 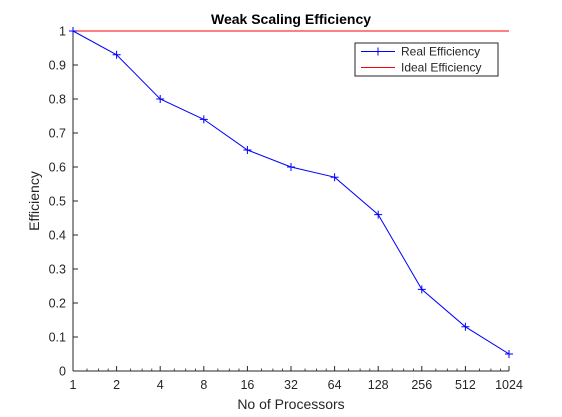 I want to click on x-tick-label: 32, so click(x=291, y=385).